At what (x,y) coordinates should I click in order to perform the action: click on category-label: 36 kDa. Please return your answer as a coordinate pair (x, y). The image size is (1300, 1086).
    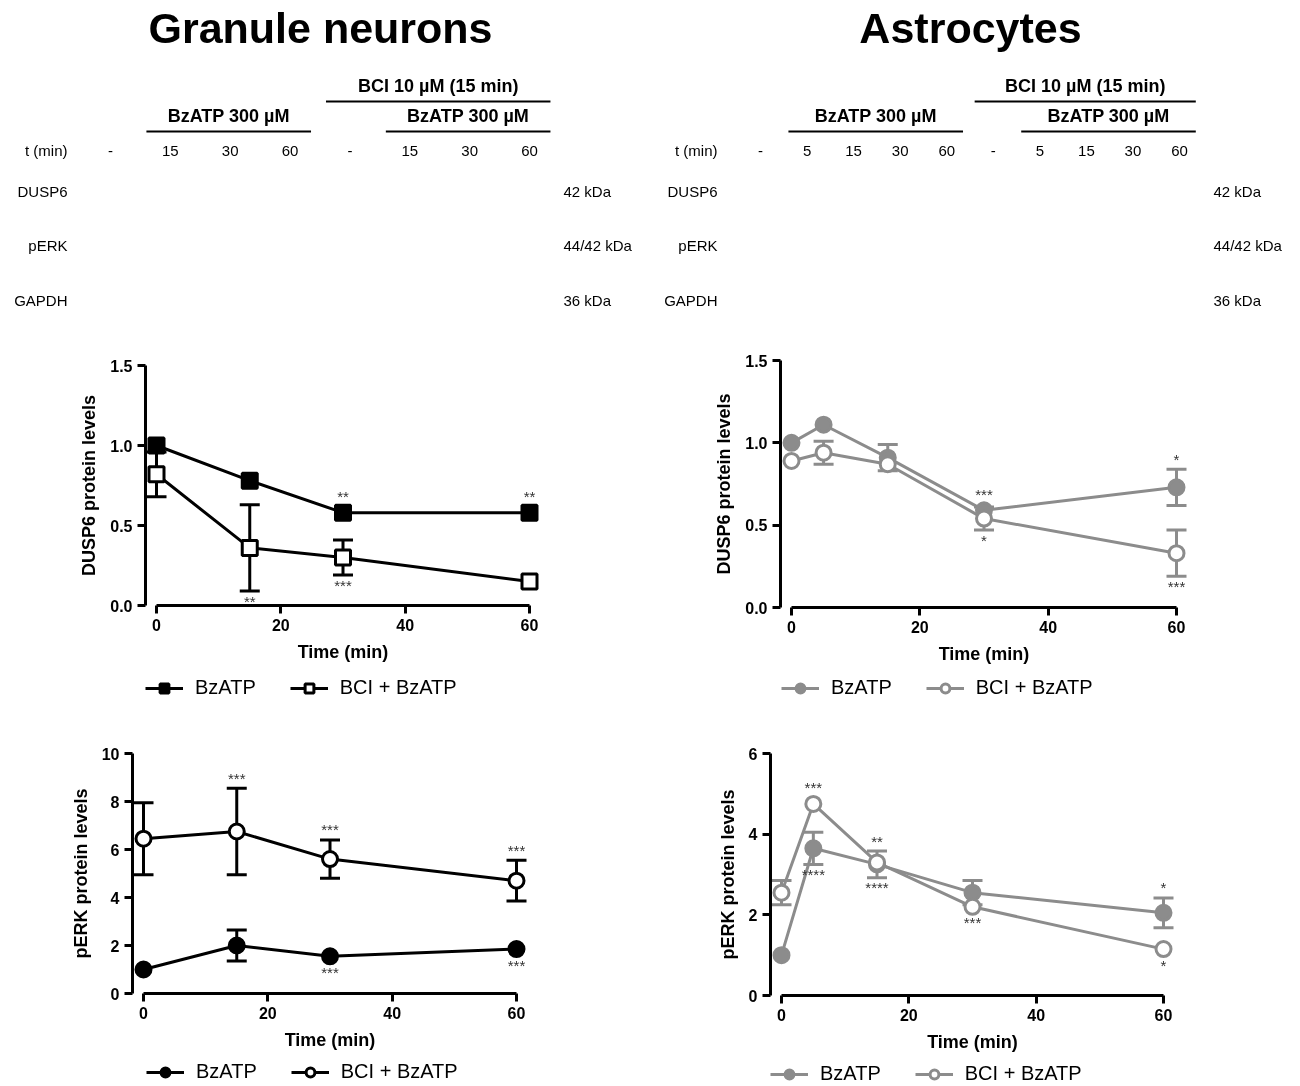
    Looking at the image, I should click on (587, 300).